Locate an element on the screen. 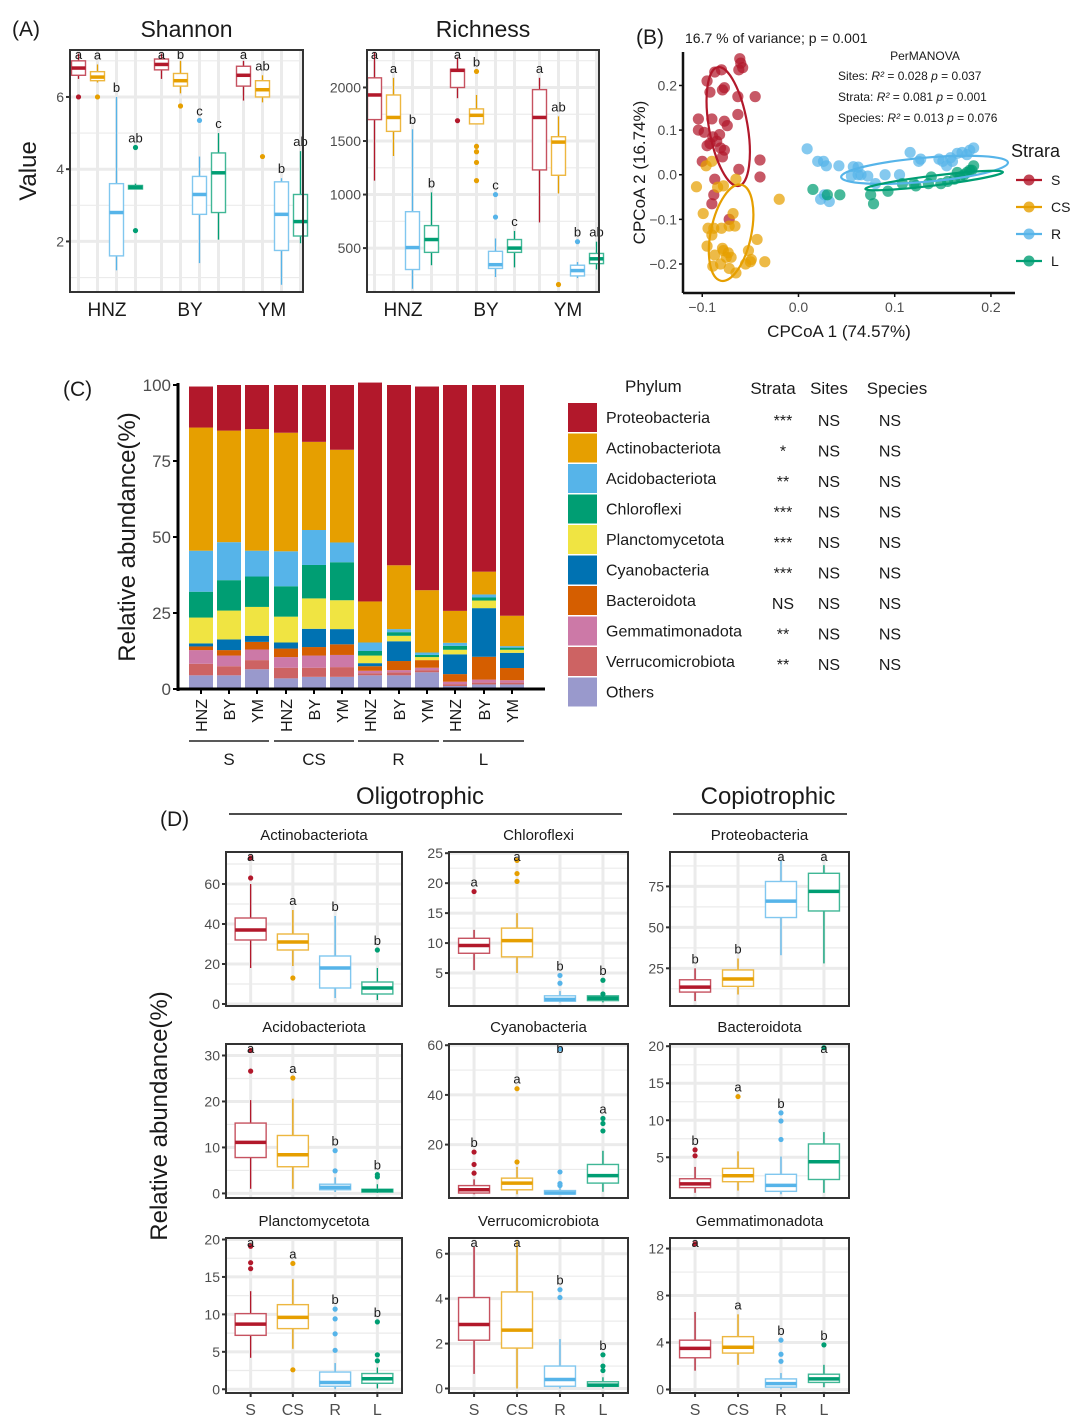  legend-label: Acidobacteriota is located at coordinates (661, 479).